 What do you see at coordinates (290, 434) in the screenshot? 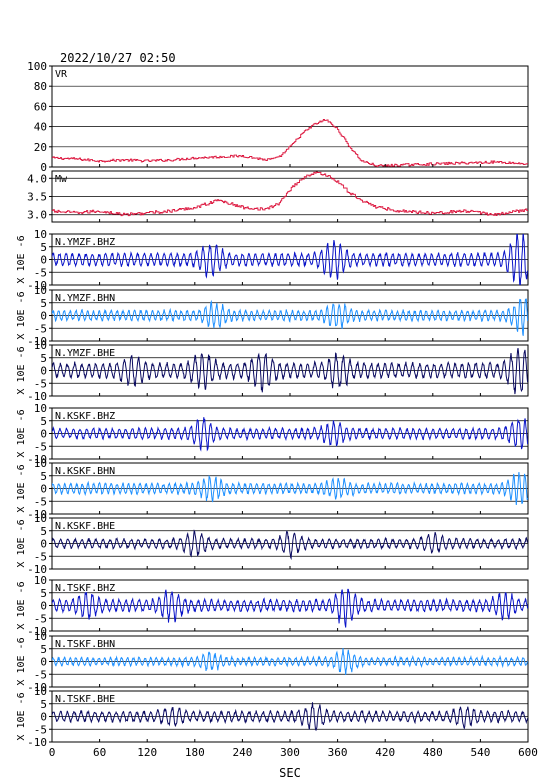
I see `waveform-trace-kskf-bhz` at bounding box center [290, 434].